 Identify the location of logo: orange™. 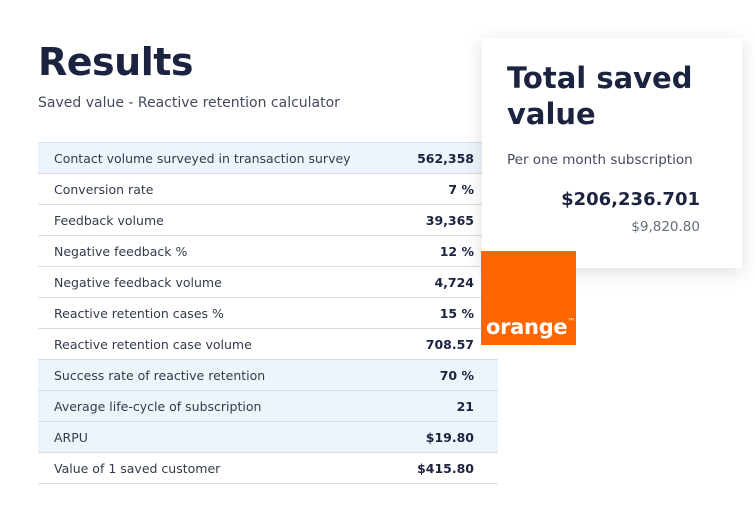
(528, 298).